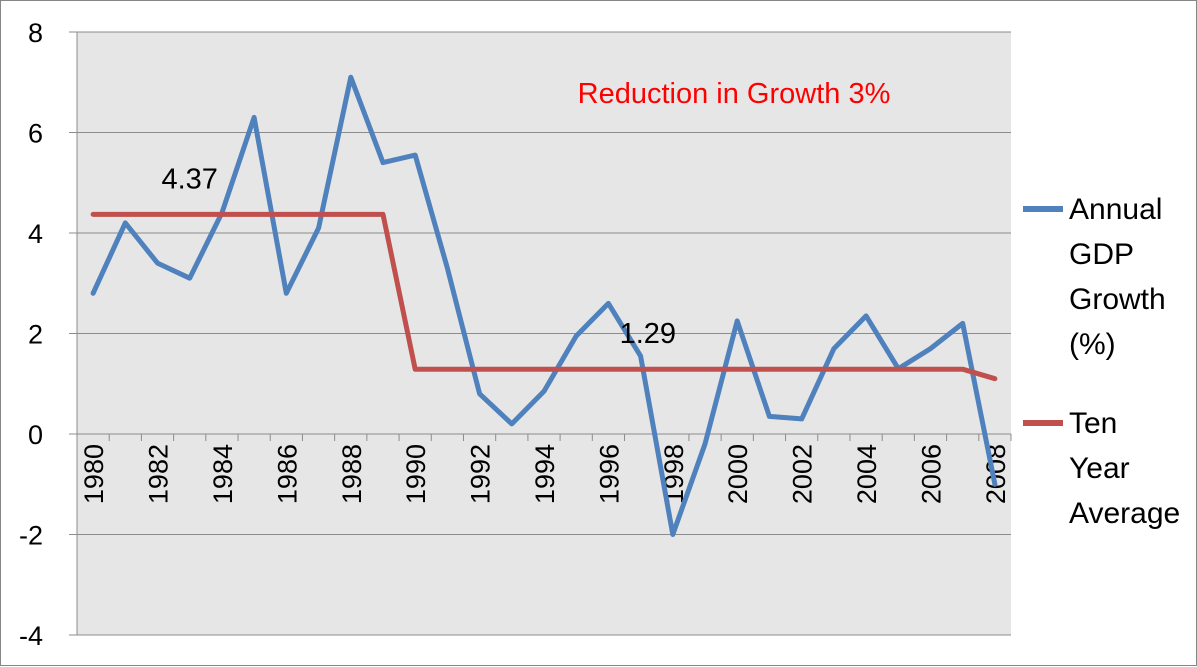  I want to click on legend-label: GDP, so click(1101, 254).